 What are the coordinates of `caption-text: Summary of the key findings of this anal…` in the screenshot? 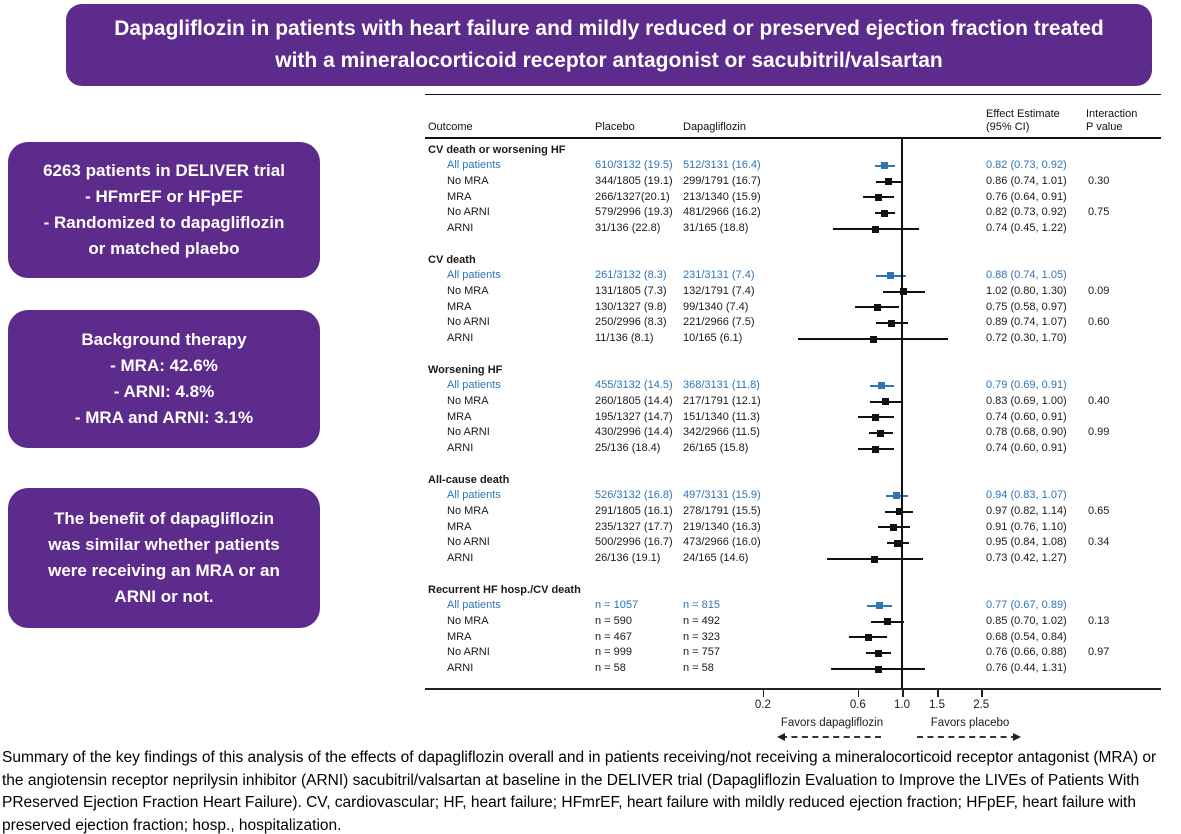 It's located at (579, 791).